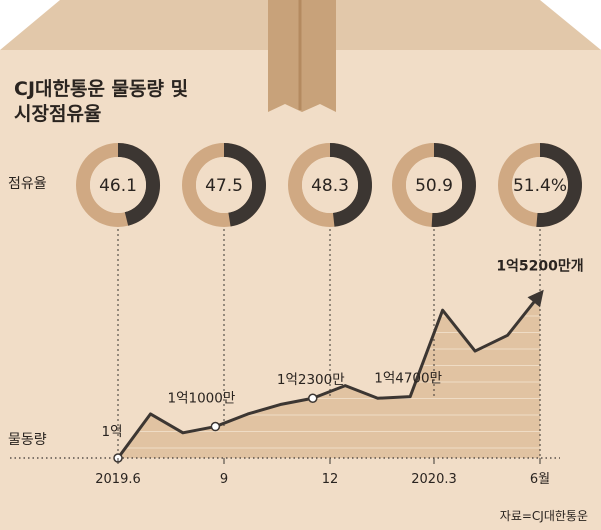 The width and height of the screenshot is (601, 530). I want to click on donut-value-label: 48.3, so click(330, 186).